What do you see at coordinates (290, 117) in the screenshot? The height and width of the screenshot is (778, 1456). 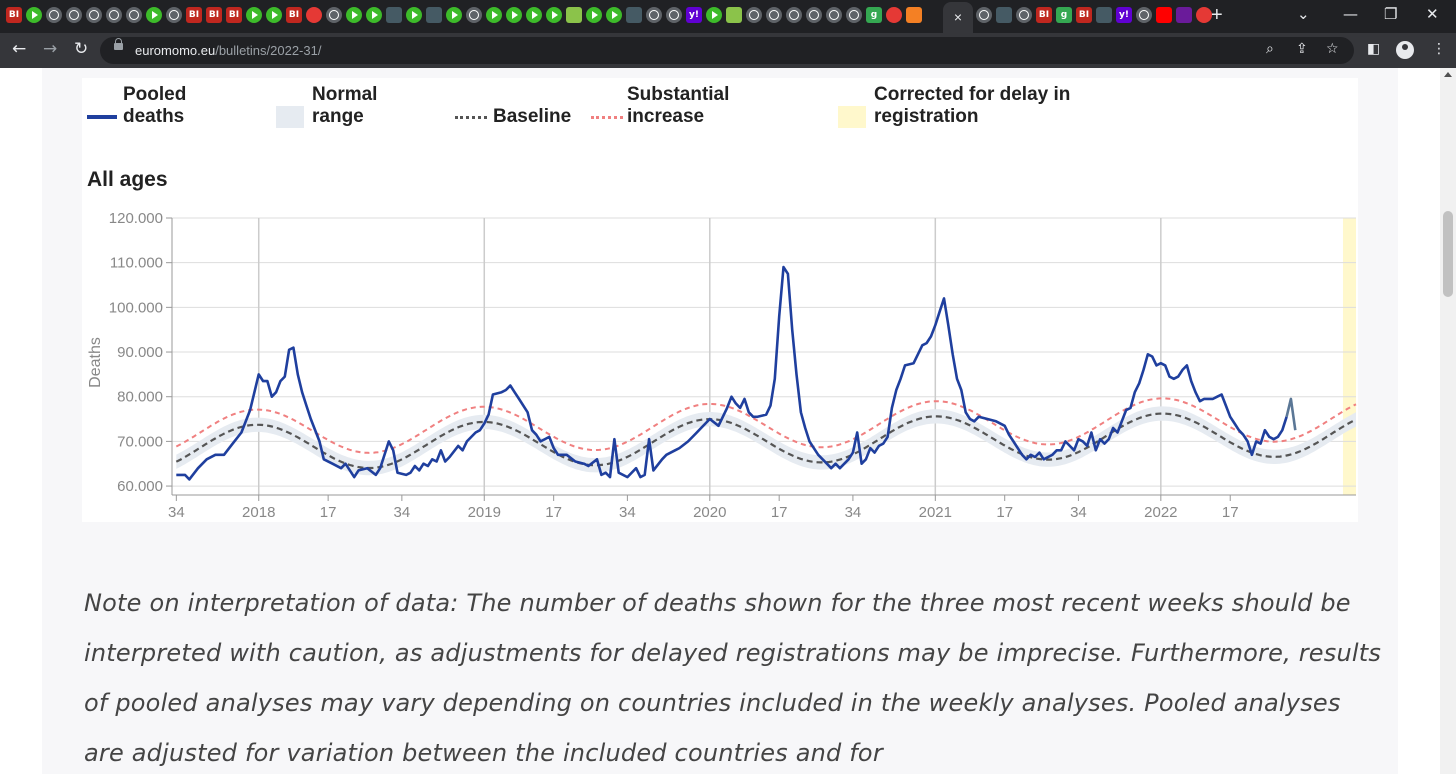 I see `legend-normal-swatch` at bounding box center [290, 117].